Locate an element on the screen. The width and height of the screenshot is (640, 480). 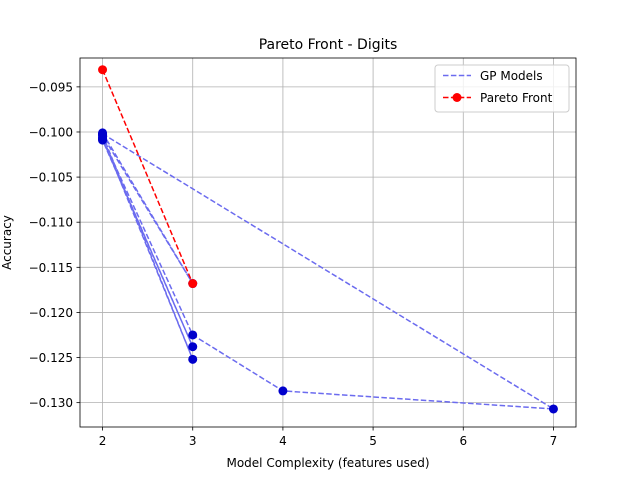
legend-box is located at coordinates (502, 88).